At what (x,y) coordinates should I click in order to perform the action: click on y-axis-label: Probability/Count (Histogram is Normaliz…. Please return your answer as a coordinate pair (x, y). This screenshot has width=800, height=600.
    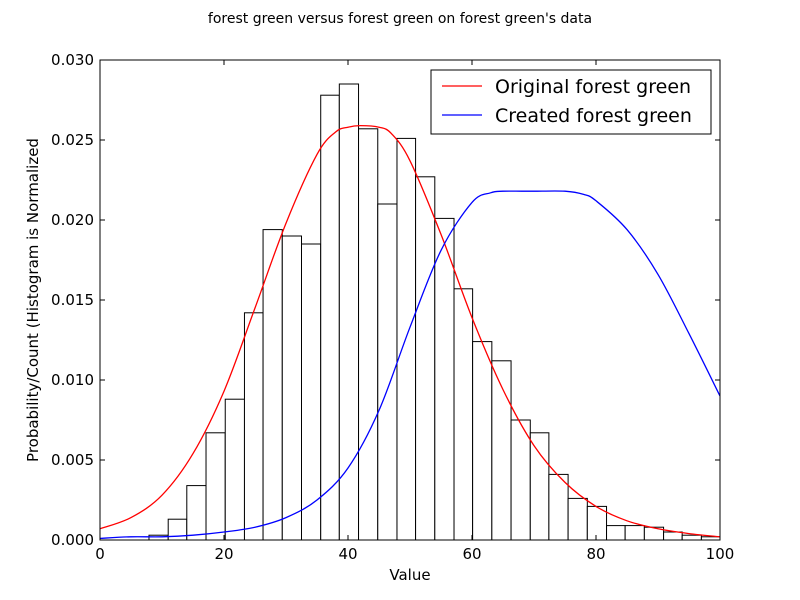
    Looking at the image, I should click on (33, 300).